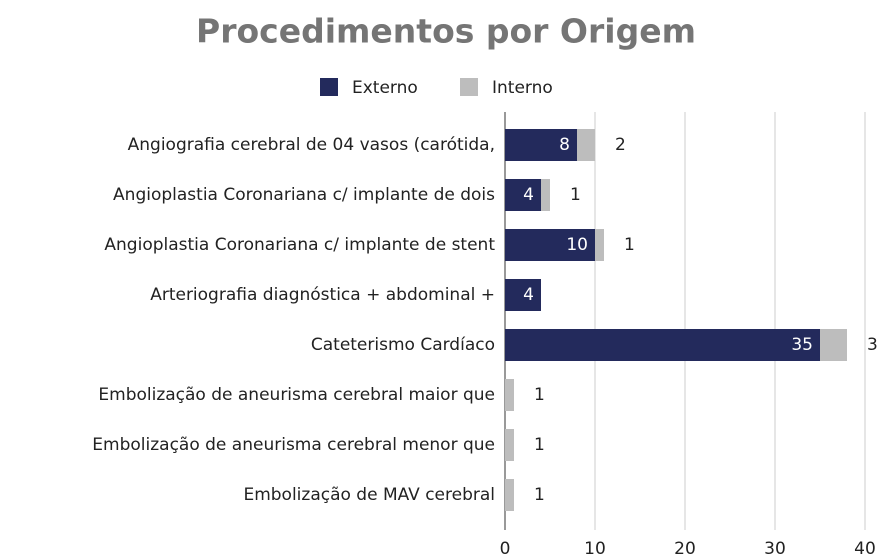  I want to click on data-label: 2, so click(620, 145).